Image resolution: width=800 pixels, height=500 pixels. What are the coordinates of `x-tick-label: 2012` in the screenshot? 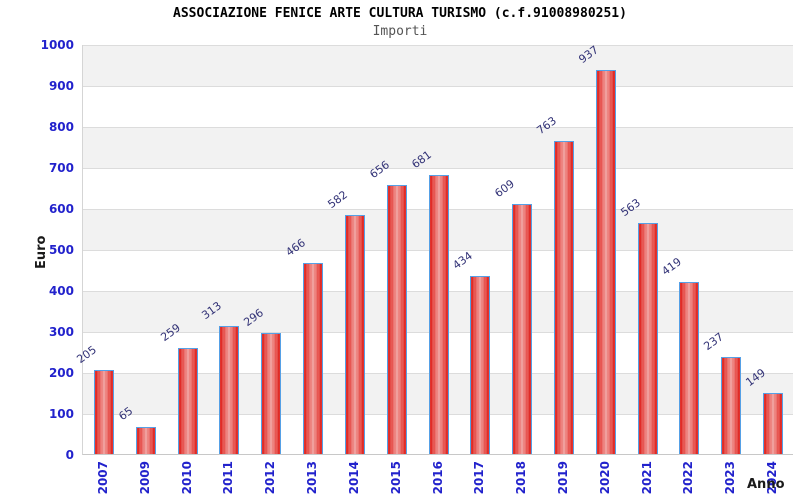 It's located at (270, 478).